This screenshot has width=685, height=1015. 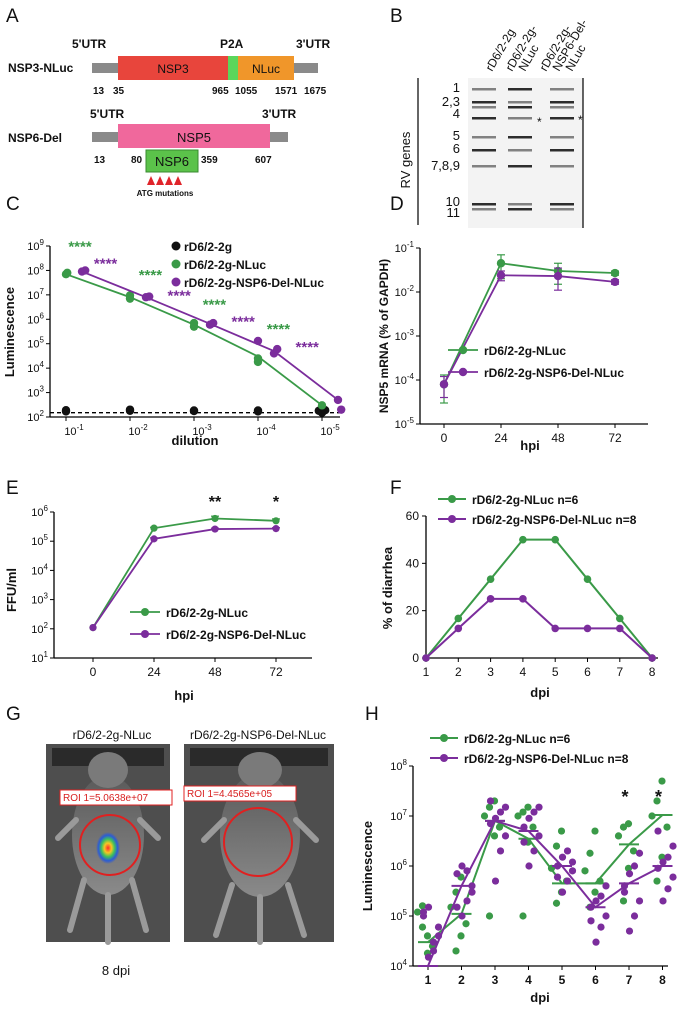 What do you see at coordinates (461, 980) in the screenshot?
I see `x-tick-label: 2` at bounding box center [461, 980].